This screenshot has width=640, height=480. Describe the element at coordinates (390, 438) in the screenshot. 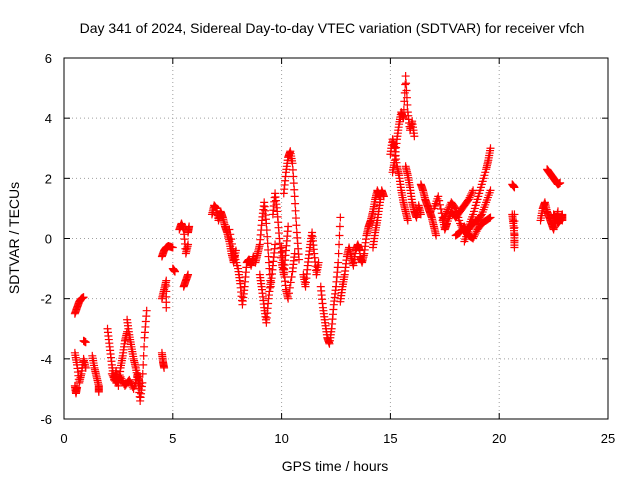

I see `x-tick-label: 15` at that location.